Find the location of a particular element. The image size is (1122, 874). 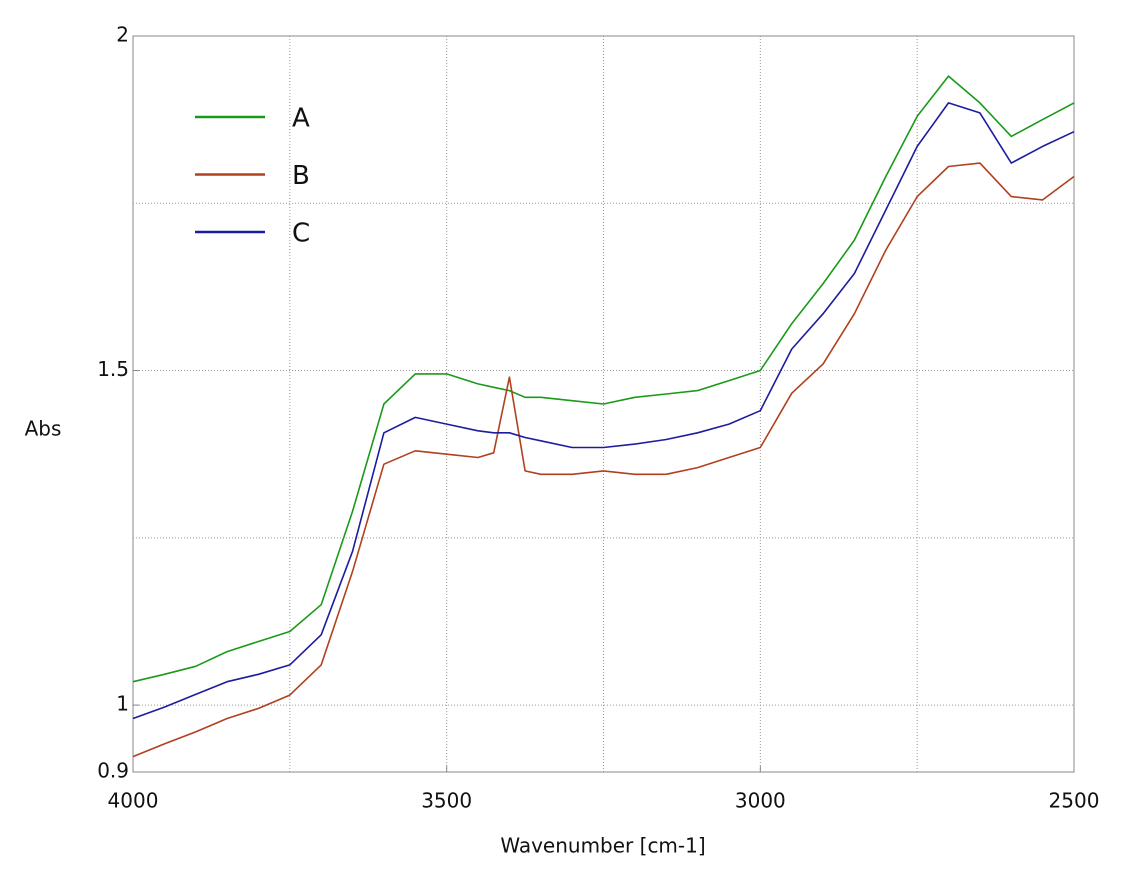

y-tick-label: 2 is located at coordinates (122, 35).